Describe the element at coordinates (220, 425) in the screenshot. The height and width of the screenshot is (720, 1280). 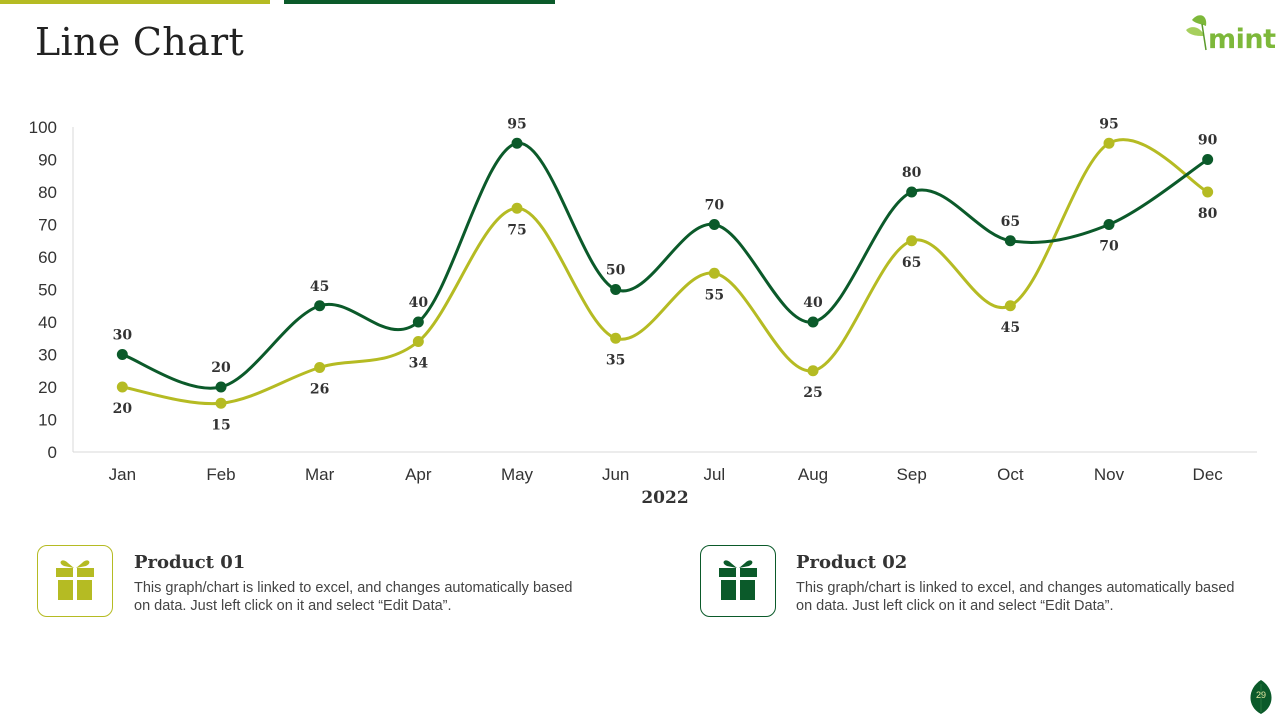
I see `data-label: 15` at that location.